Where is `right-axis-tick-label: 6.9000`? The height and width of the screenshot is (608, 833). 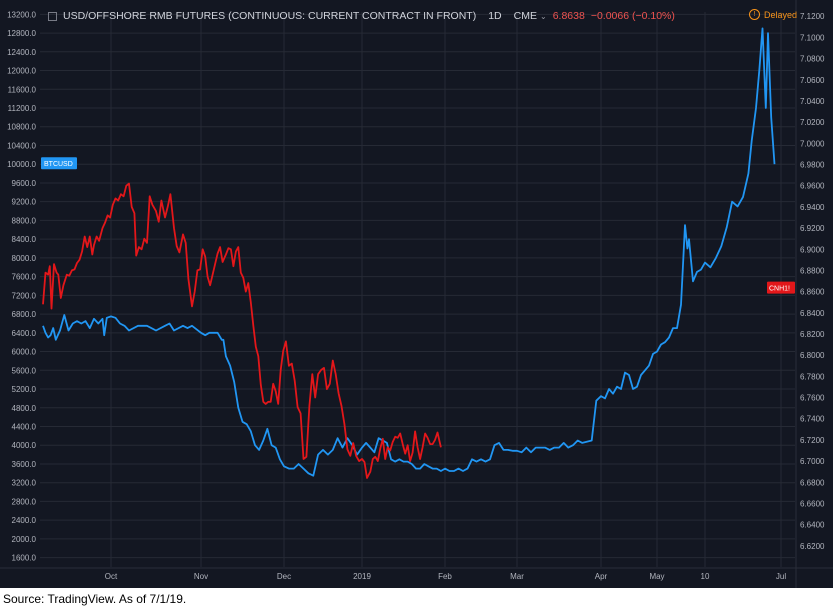
right-axis-tick-label: 6.9000 is located at coordinates (812, 249).